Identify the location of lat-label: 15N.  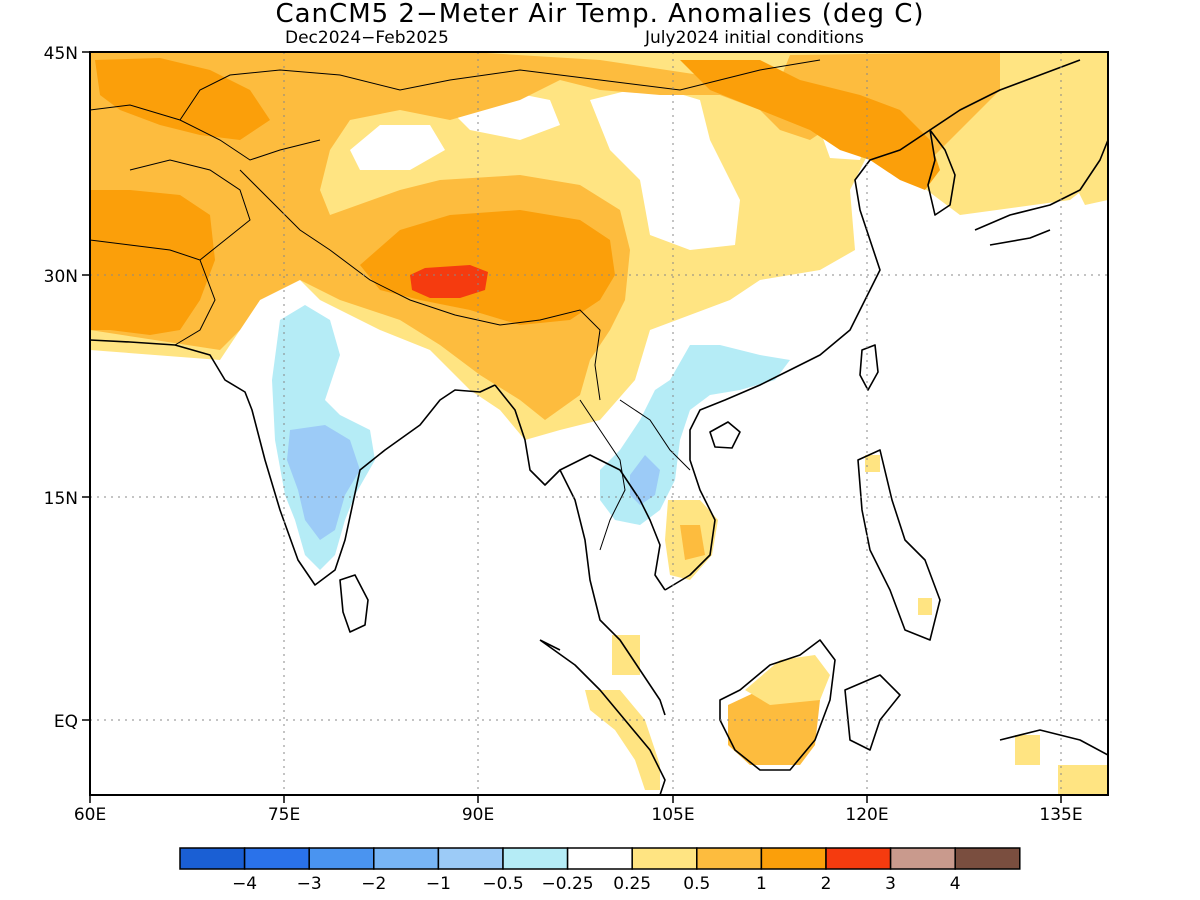
(61, 499).